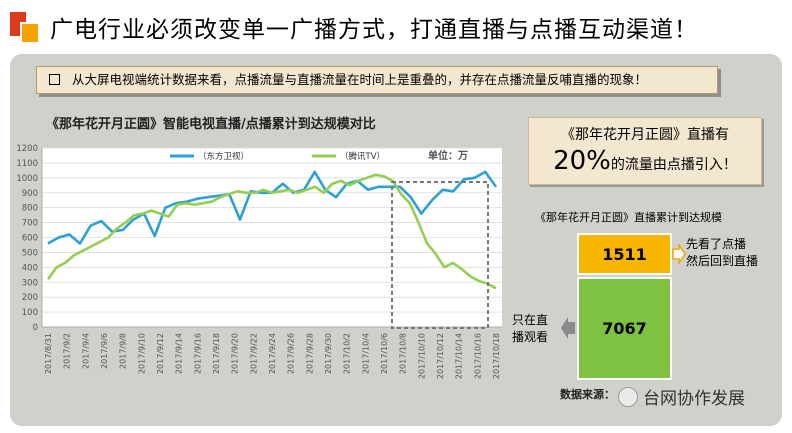 This screenshot has width=792, height=433. What do you see at coordinates (530, 320) in the screenshot?
I see `live-label-line1: 只在直` at bounding box center [530, 320].